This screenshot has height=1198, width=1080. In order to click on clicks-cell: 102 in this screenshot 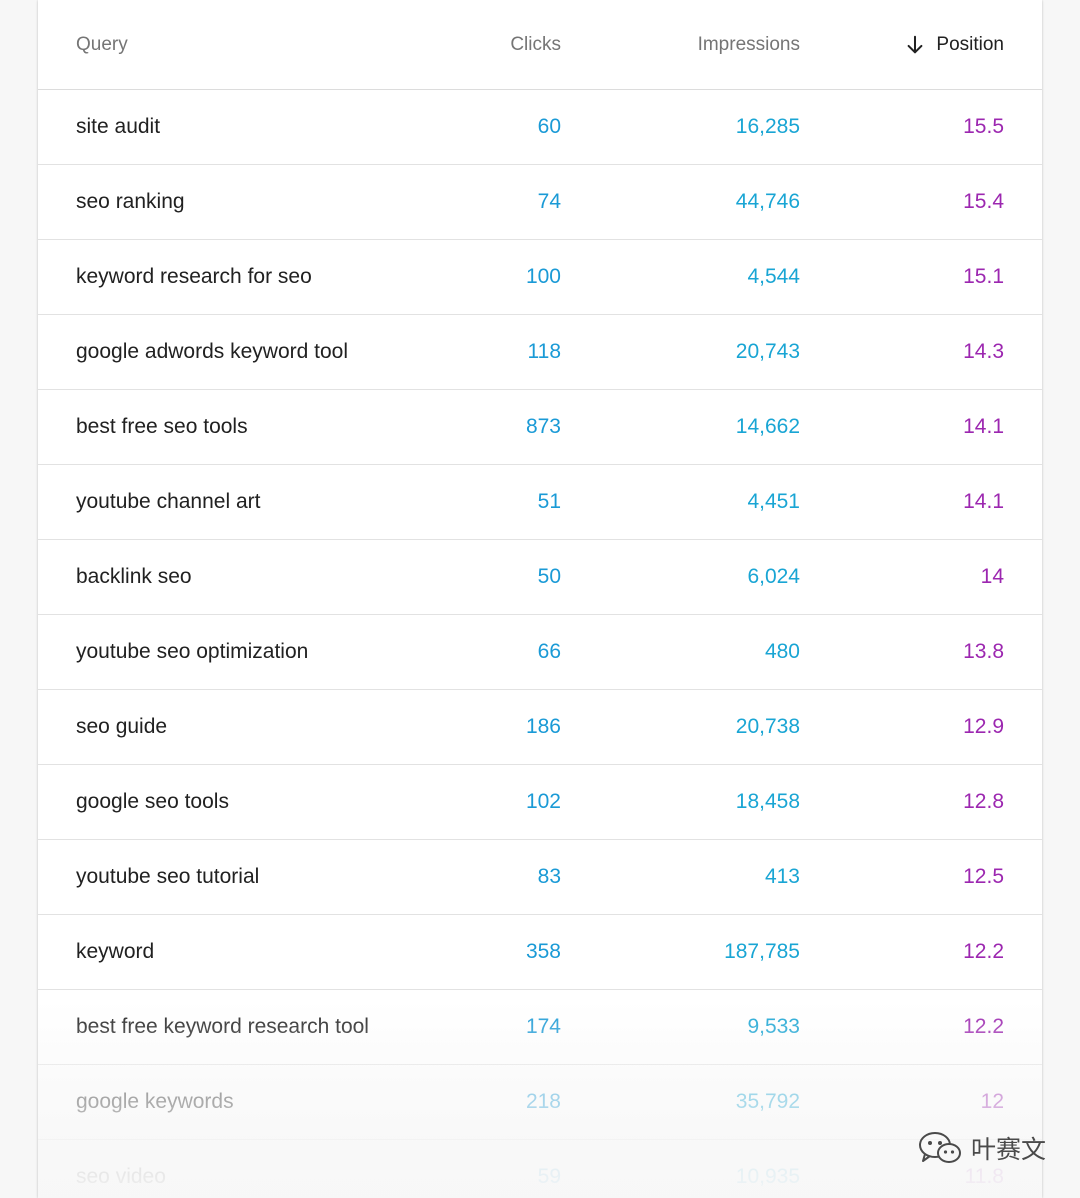, I will do `click(543, 801)`.